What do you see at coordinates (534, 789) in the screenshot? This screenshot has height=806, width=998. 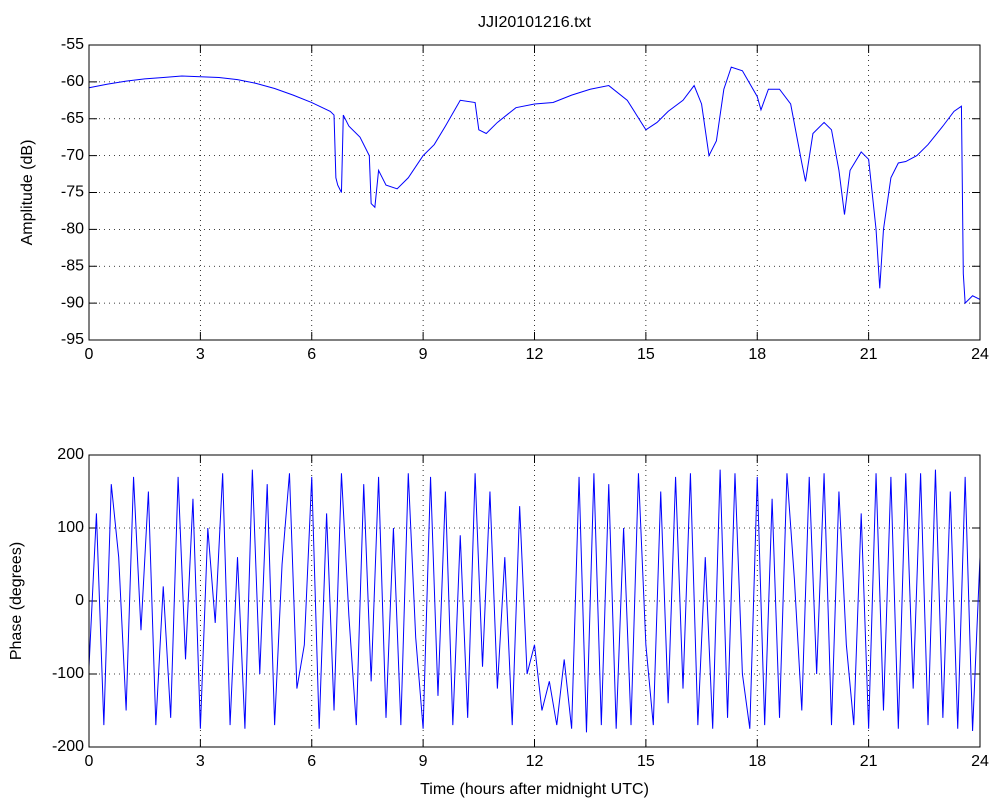 I see `x-axis-label: Time (hours after midnight UTC)` at bounding box center [534, 789].